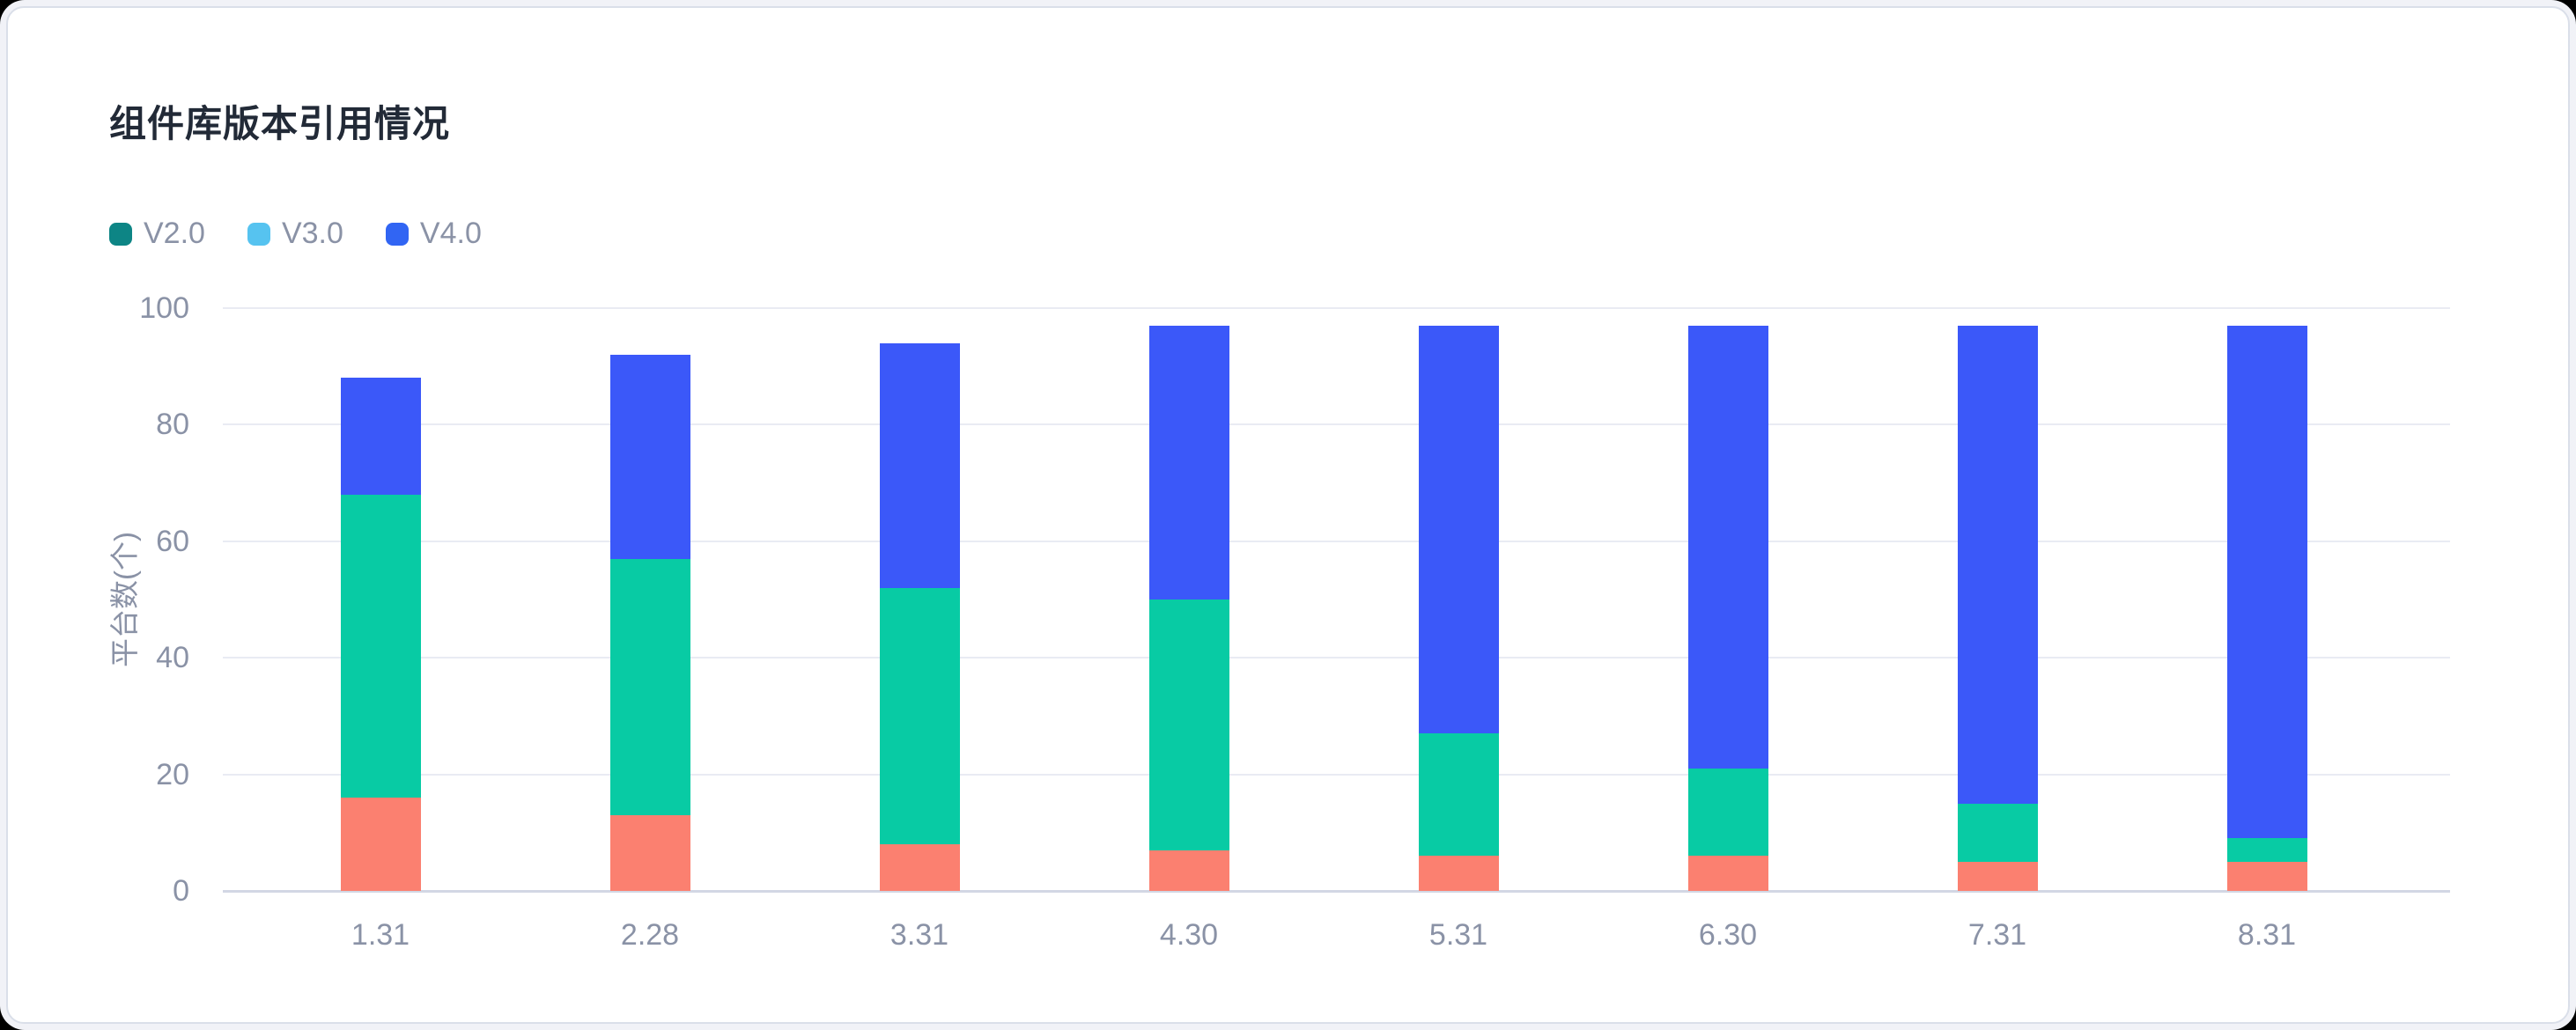  What do you see at coordinates (1189, 935) in the screenshot?
I see `x-tick-label: 4.30` at bounding box center [1189, 935].